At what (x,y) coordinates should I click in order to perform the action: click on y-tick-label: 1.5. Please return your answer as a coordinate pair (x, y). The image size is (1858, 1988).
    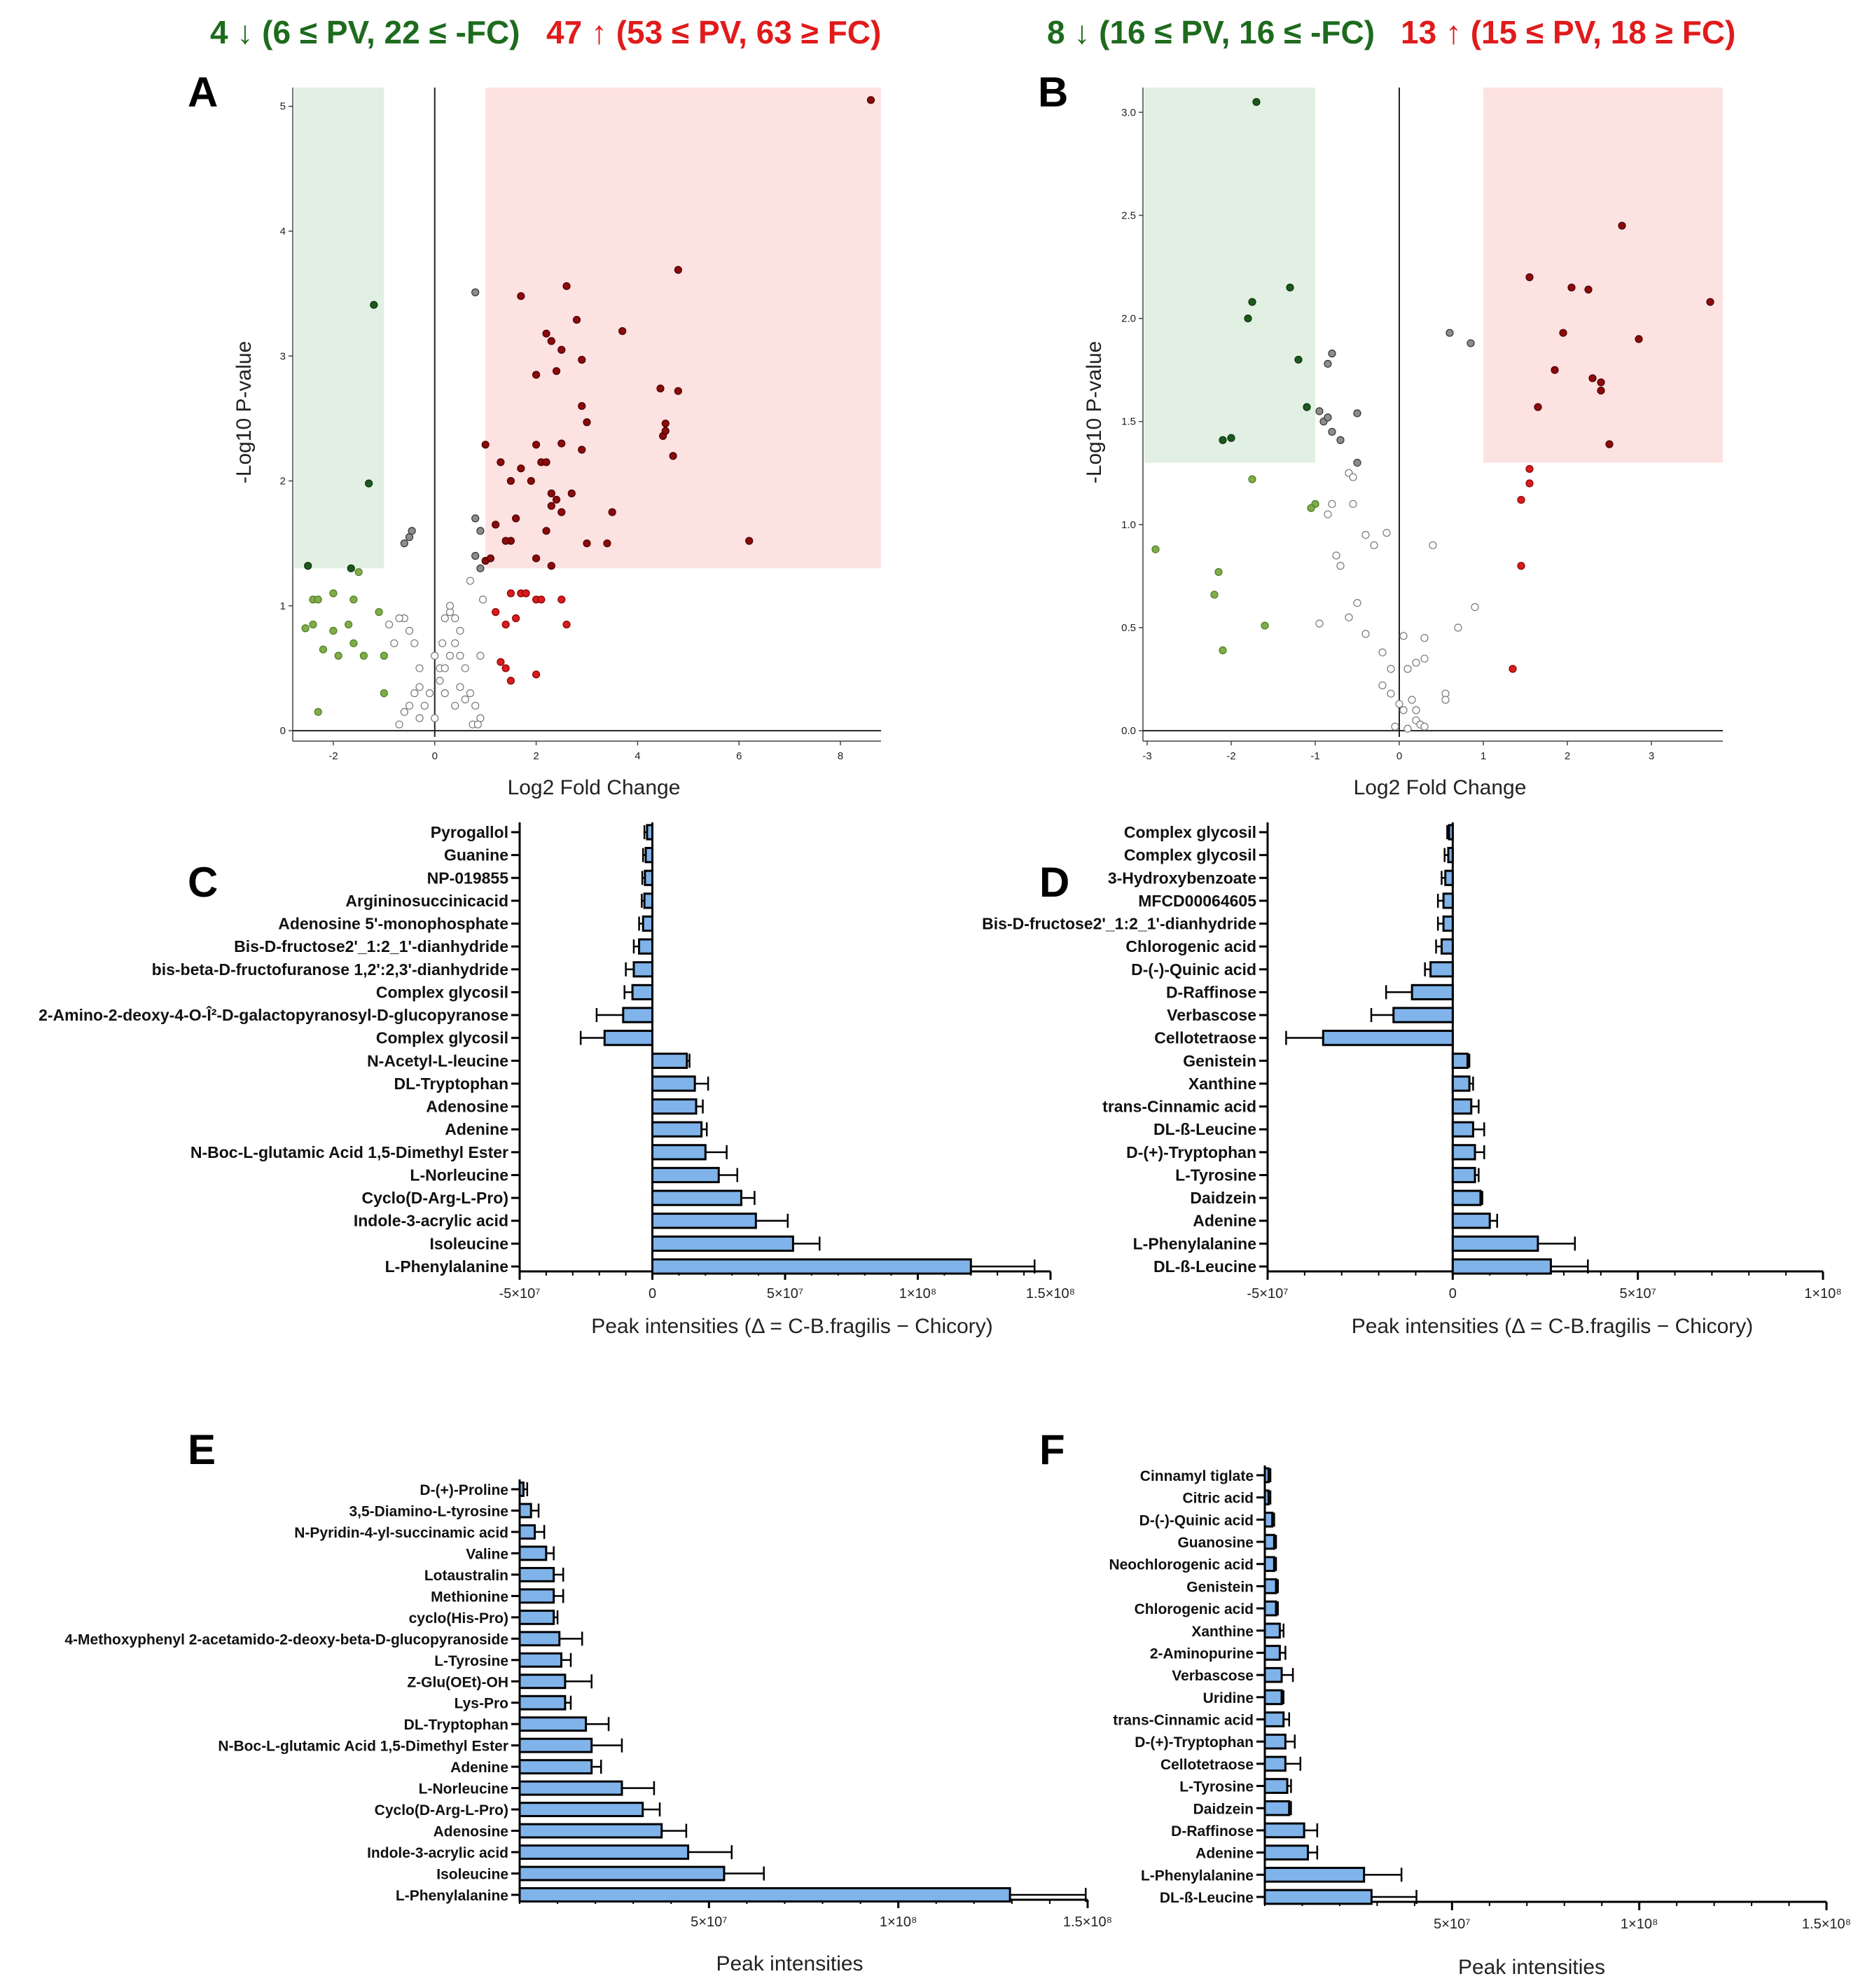
    Looking at the image, I should click on (1128, 422).